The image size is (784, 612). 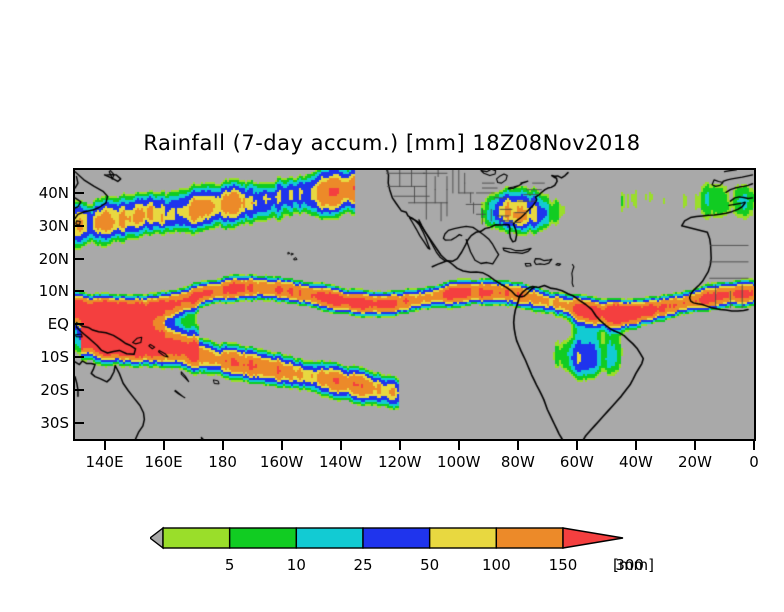 I want to click on longitude-tick-label-60w: 60W, so click(x=576, y=462).